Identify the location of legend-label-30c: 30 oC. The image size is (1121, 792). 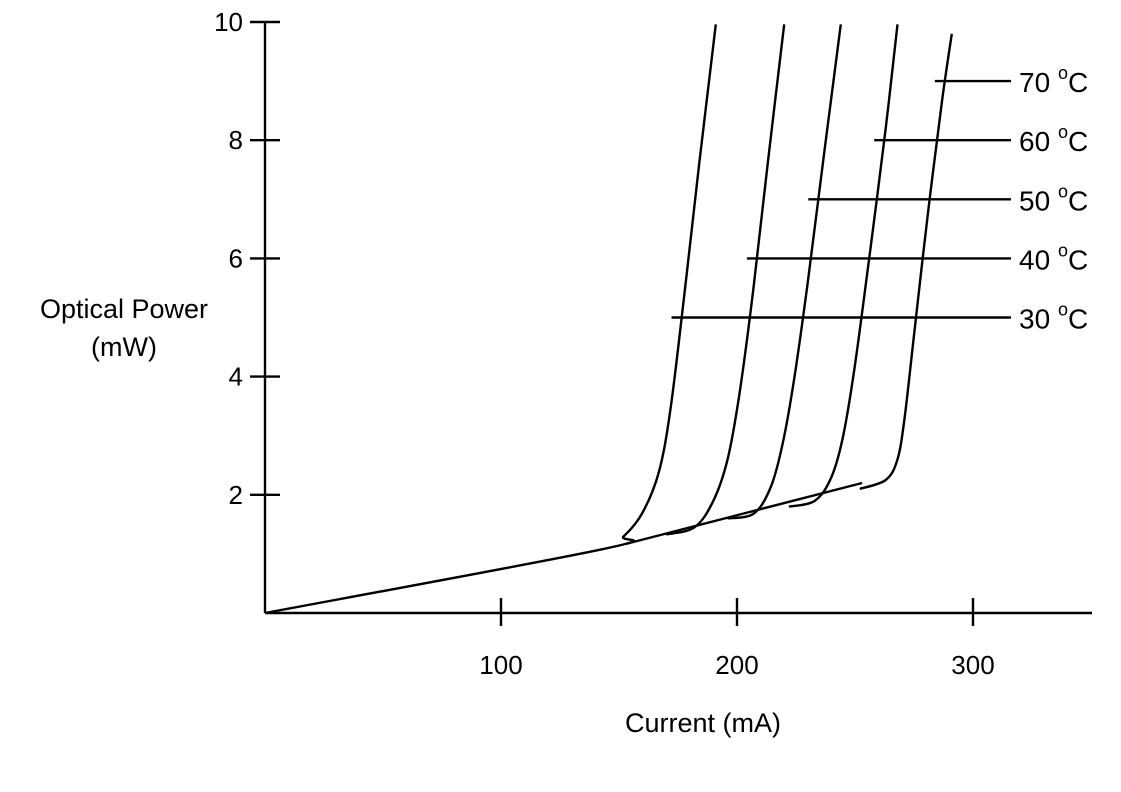
(1053, 317).